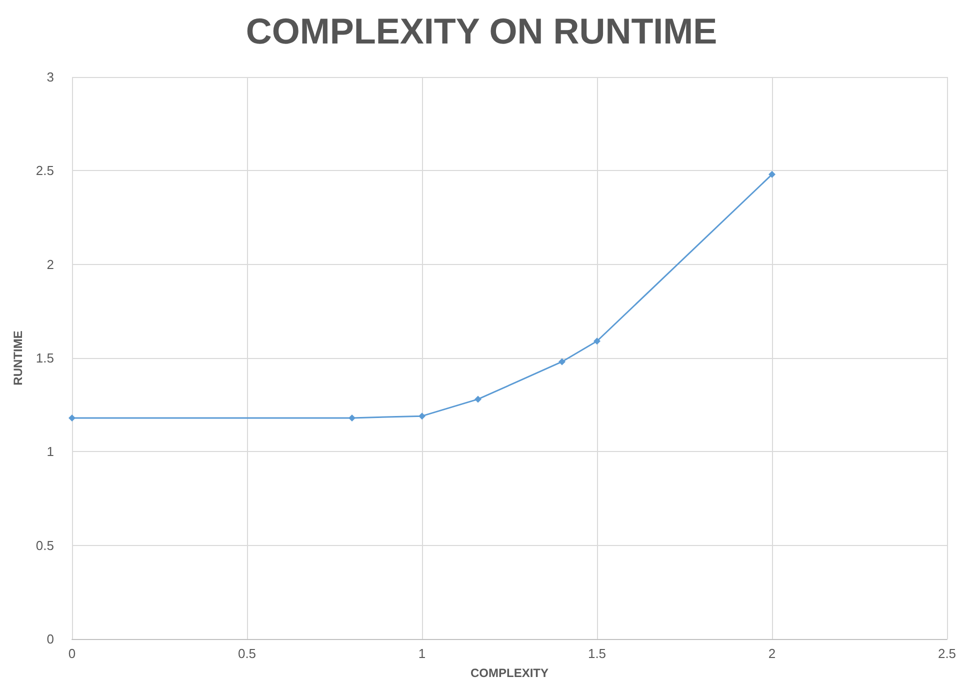 The height and width of the screenshot is (698, 963). Describe the element at coordinates (72, 653) in the screenshot. I see `x-tick-label: 0` at that location.